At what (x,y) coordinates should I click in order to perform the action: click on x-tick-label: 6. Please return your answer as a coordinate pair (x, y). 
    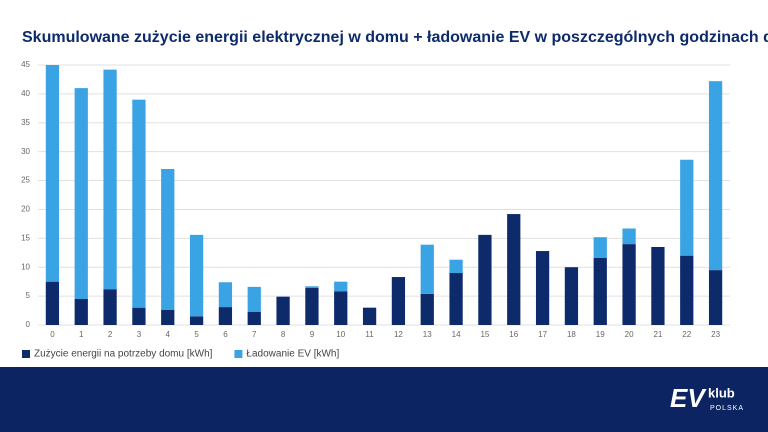
    Looking at the image, I should click on (225, 334).